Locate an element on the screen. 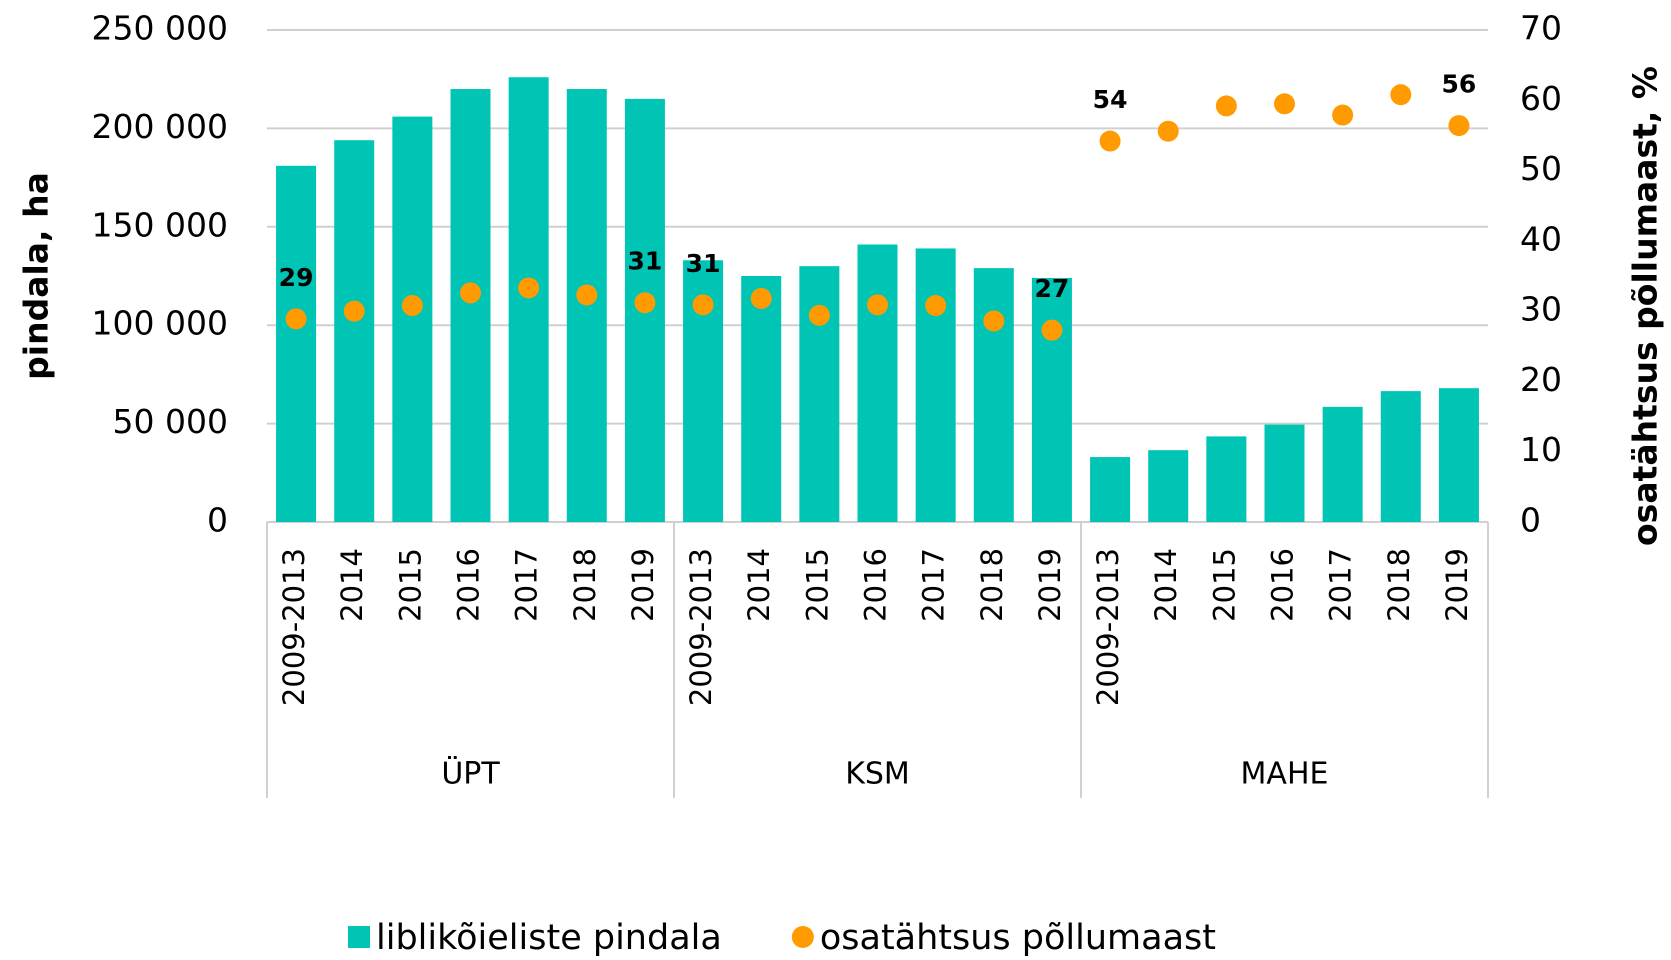 The height and width of the screenshot is (960, 1671). group-label: KSM is located at coordinates (877, 774).